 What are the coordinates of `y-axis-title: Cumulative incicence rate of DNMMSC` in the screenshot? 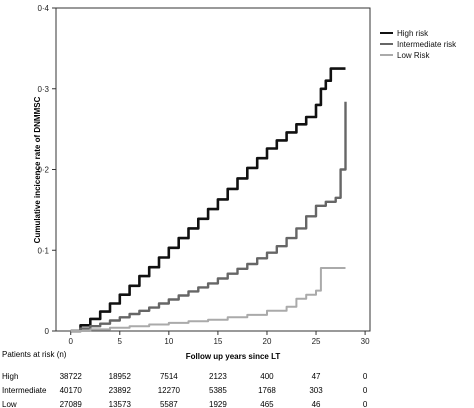 It's located at (37, 169).